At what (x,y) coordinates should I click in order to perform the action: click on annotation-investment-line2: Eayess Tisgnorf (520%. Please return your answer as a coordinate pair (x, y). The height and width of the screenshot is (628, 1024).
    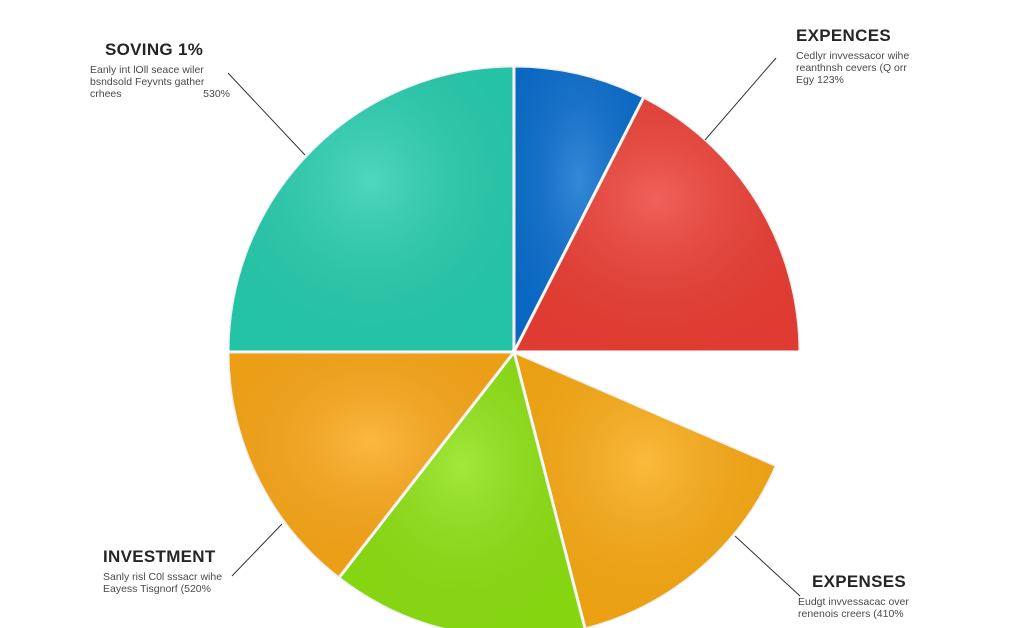
    Looking at the image, I should click on (157, 589).